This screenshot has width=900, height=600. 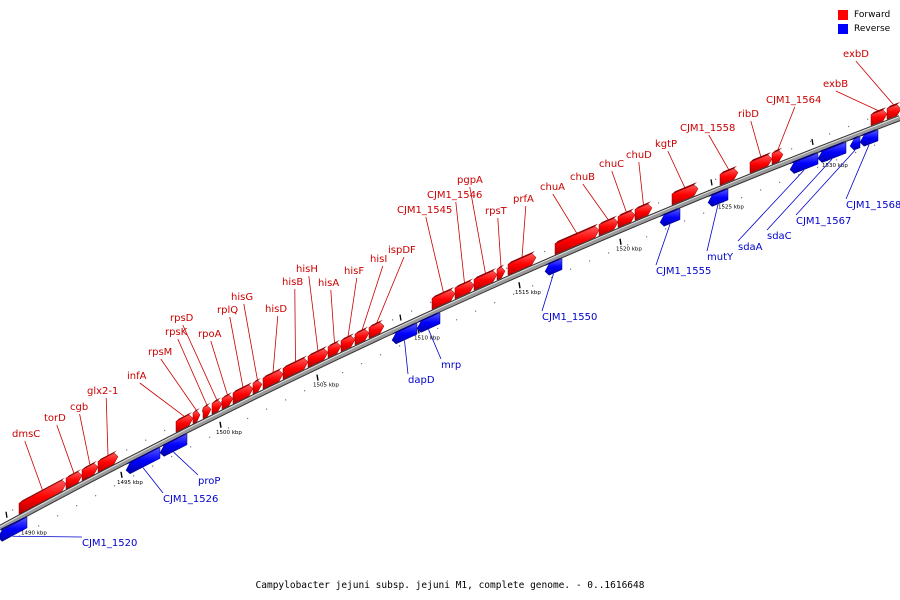 What do you see at coordinates (779, 236) in the screenshot?
I see `gene-label-sdac: sdaC` at bounding box center [779, 236].